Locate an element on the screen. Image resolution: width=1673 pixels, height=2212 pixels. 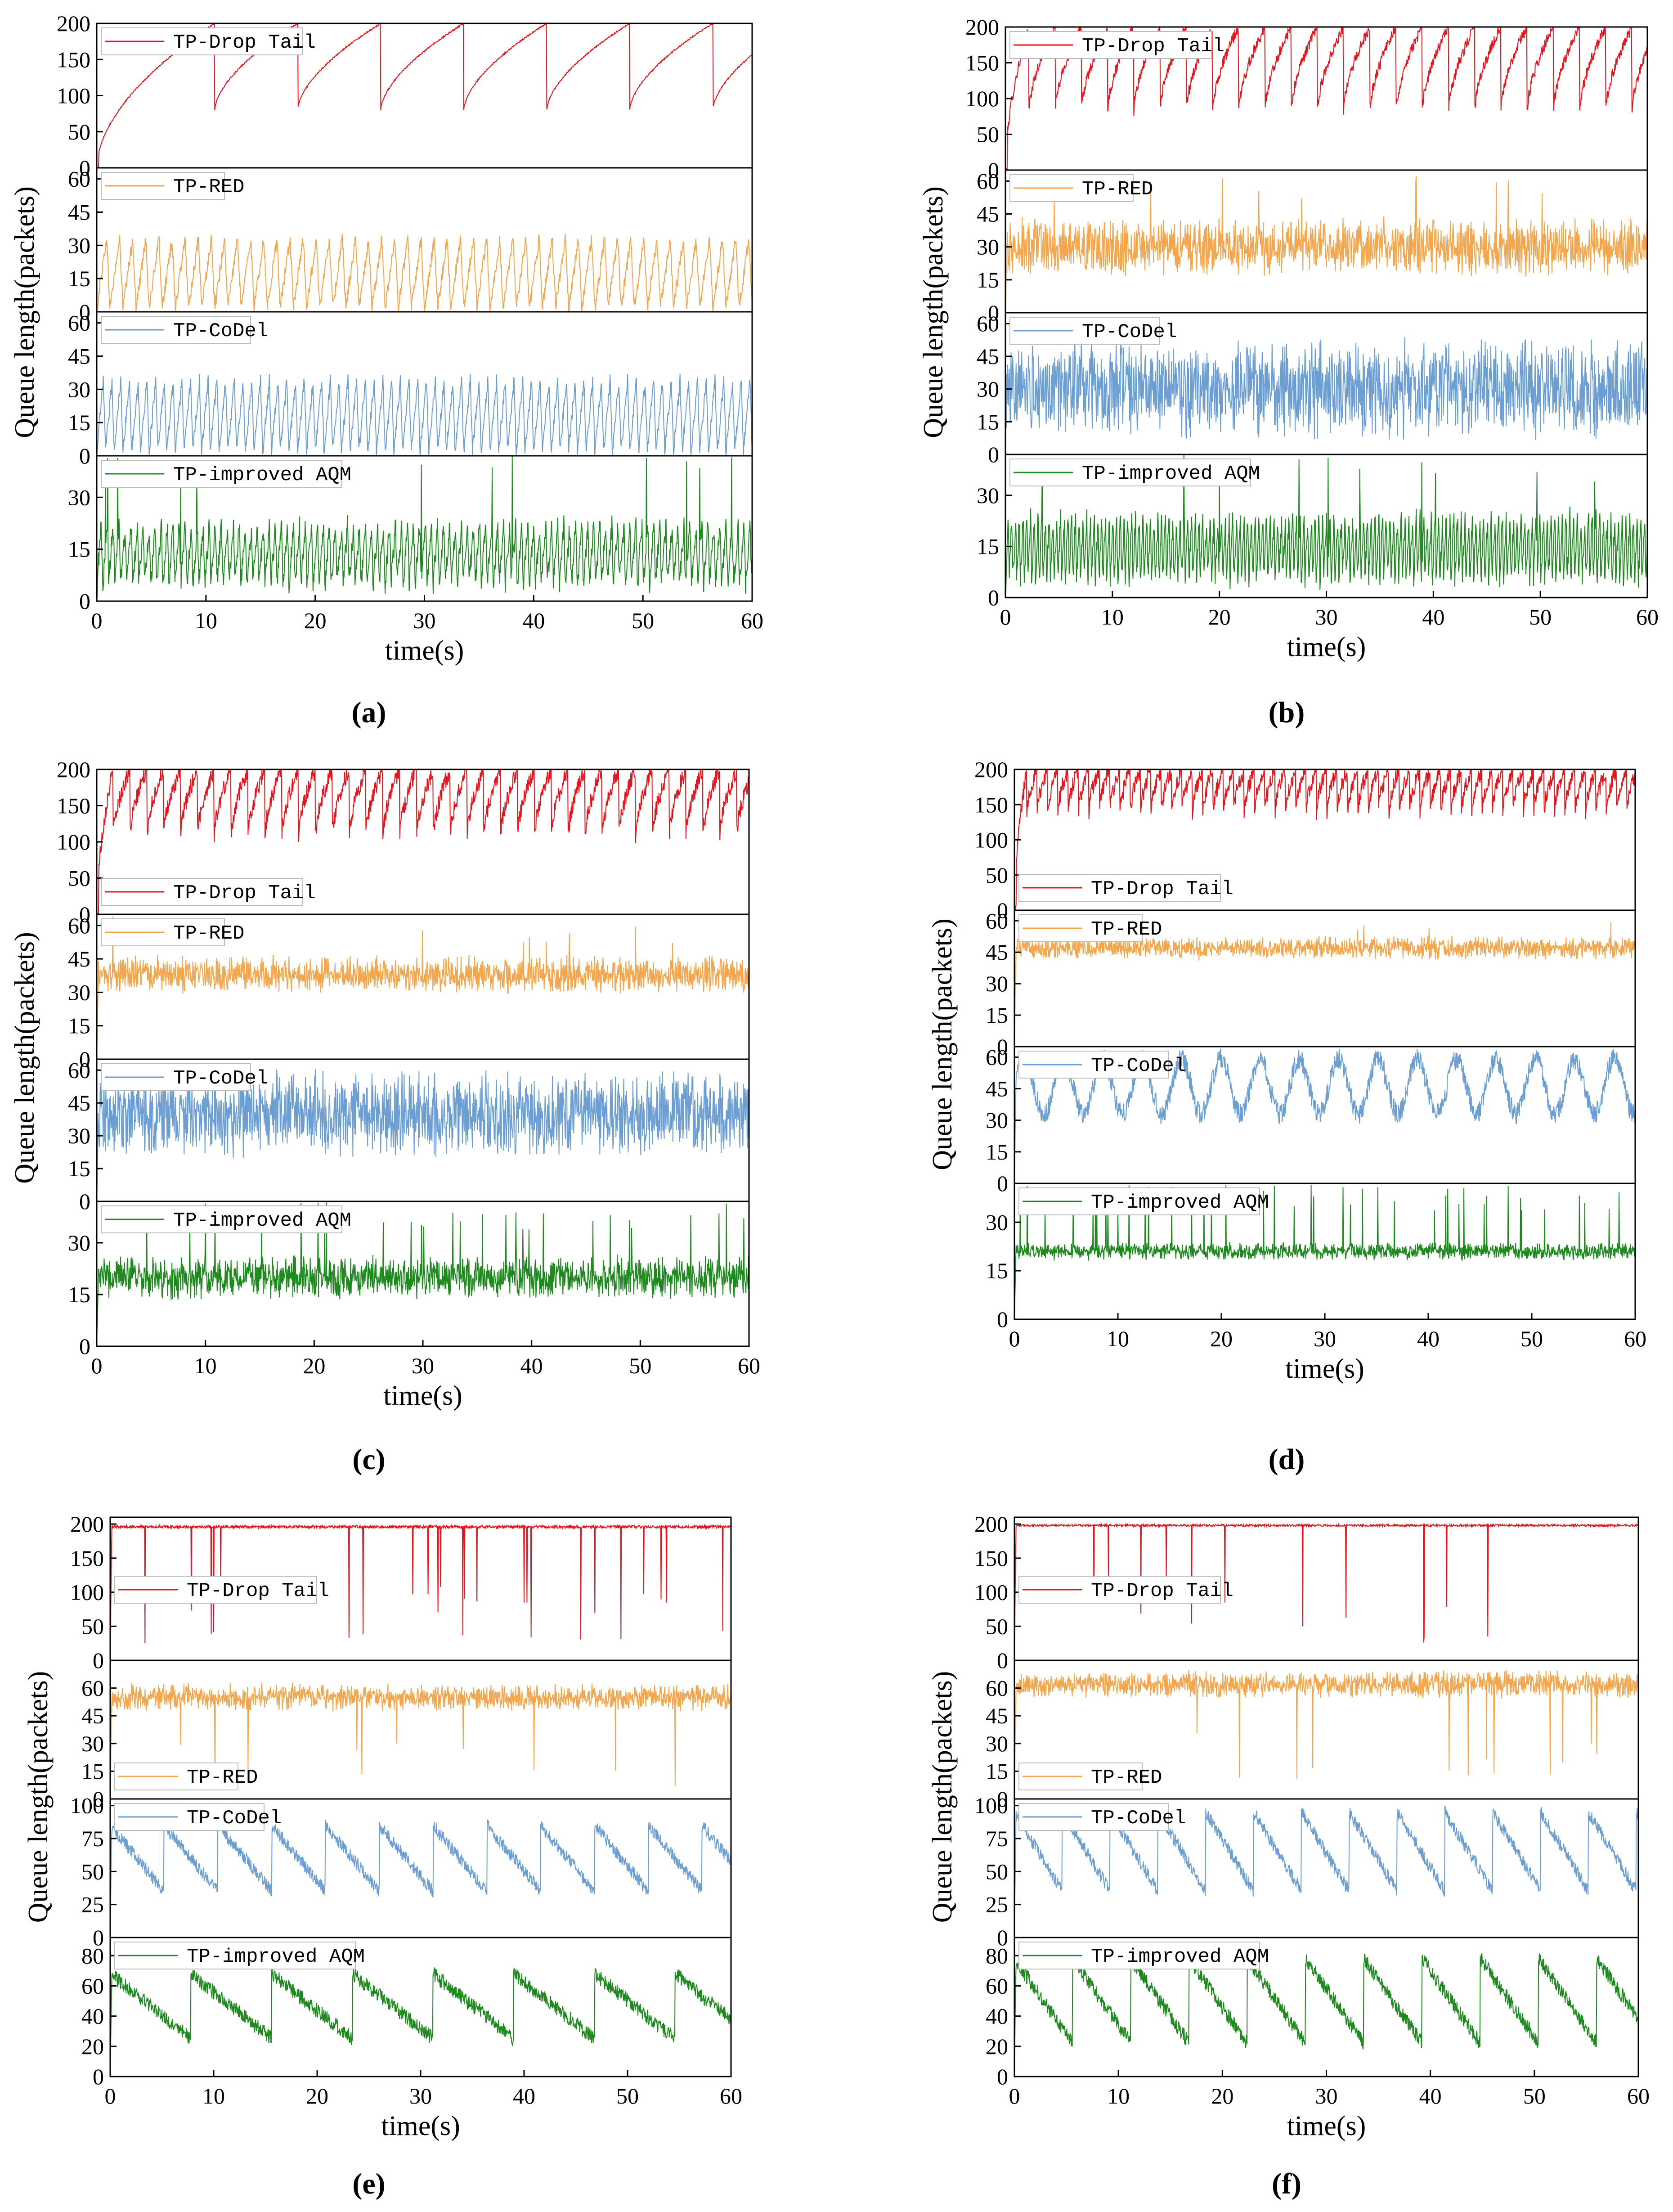
subplot-improved-aqm: 0 15 30 TP-improved AQM is located at coordinates (1312, 532).